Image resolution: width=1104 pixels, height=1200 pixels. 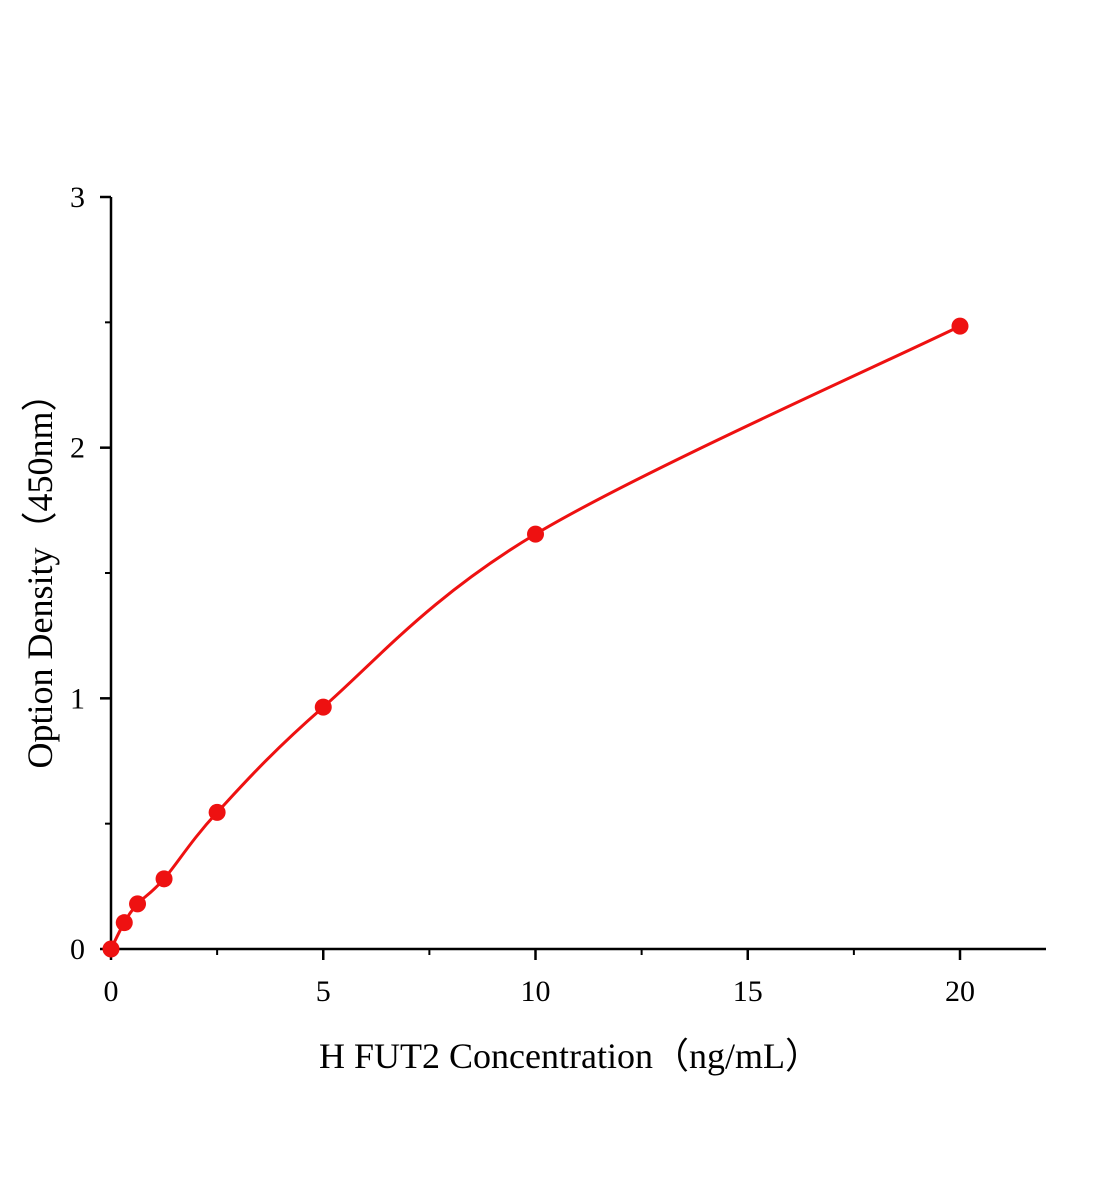 I want to click on y-tick-label: 0, so click(x=77, y=949).